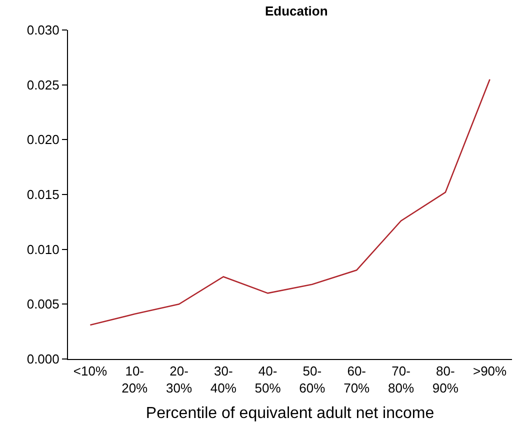  I want to click on y-tick-label: 0.005, so click(43, 304).